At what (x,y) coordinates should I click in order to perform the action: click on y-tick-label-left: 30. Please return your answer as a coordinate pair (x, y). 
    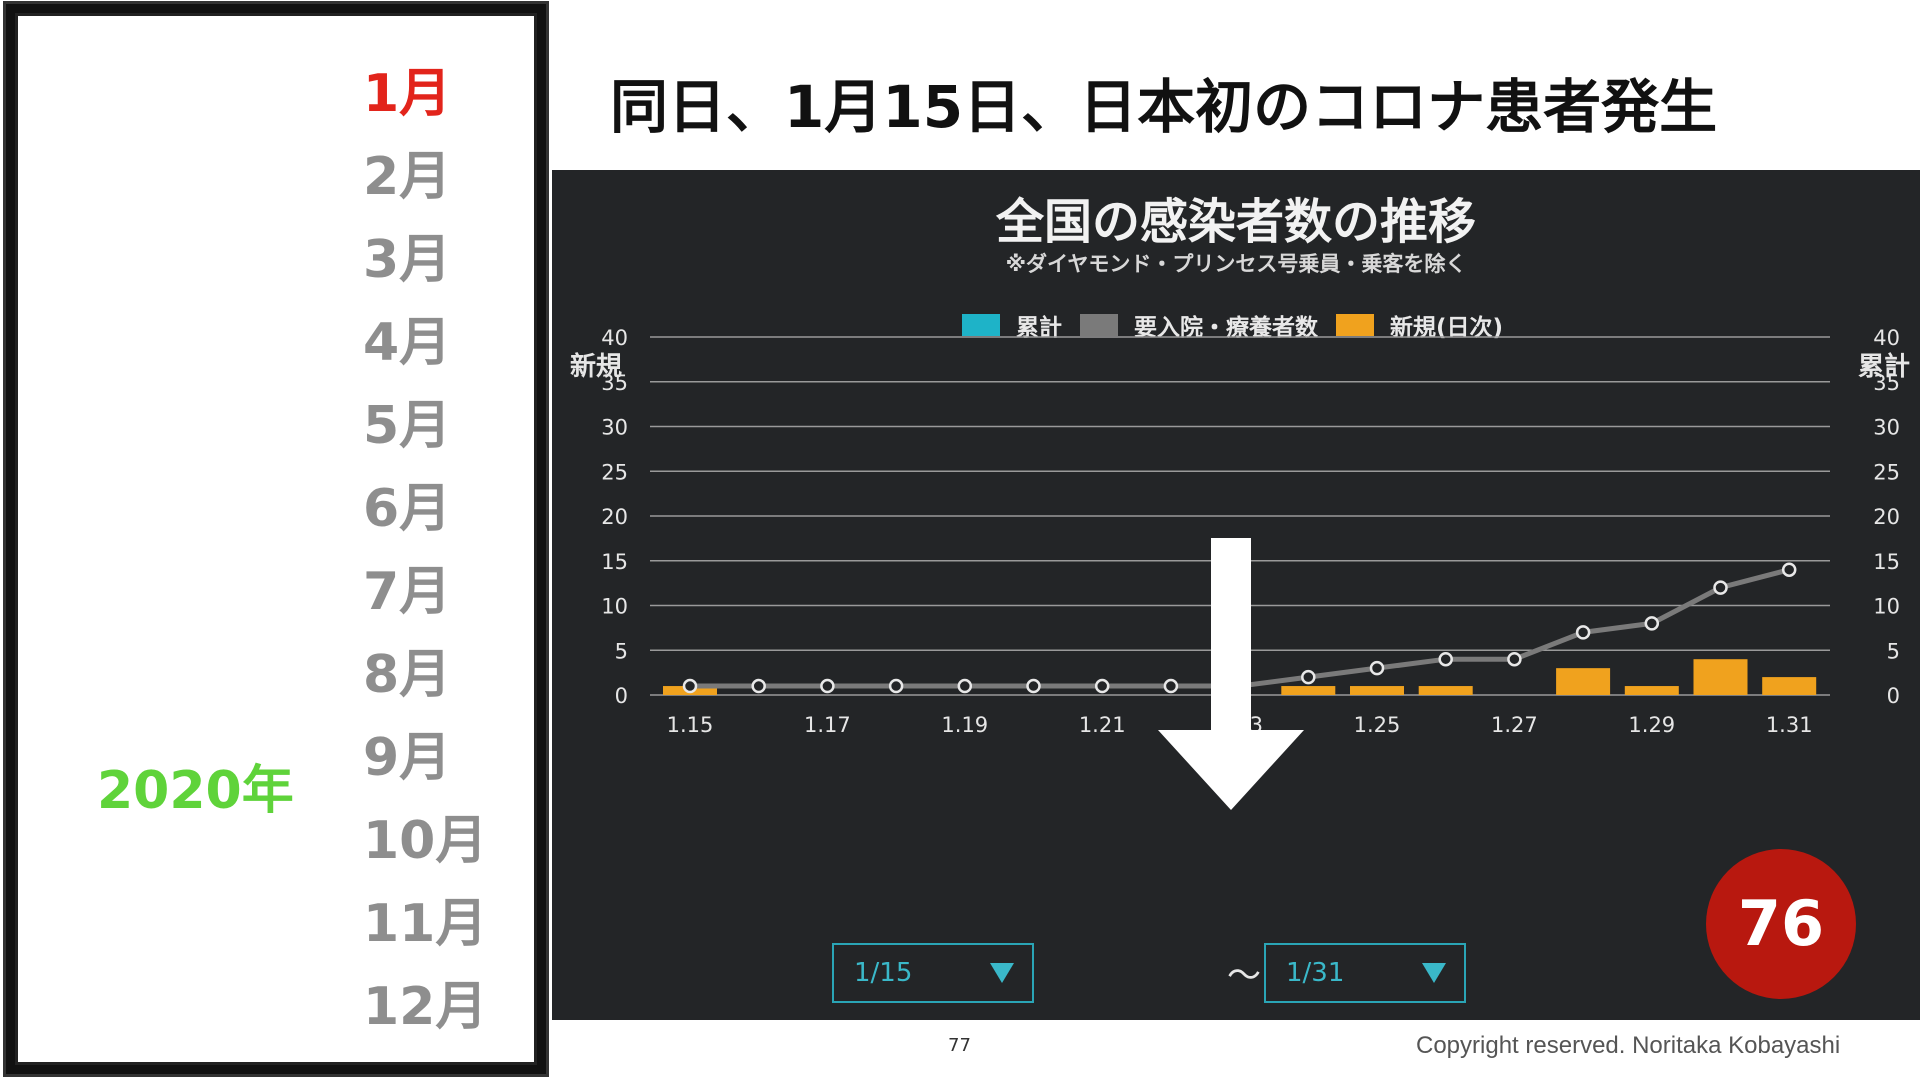
    Looking at the image, I should click on (614, 428).